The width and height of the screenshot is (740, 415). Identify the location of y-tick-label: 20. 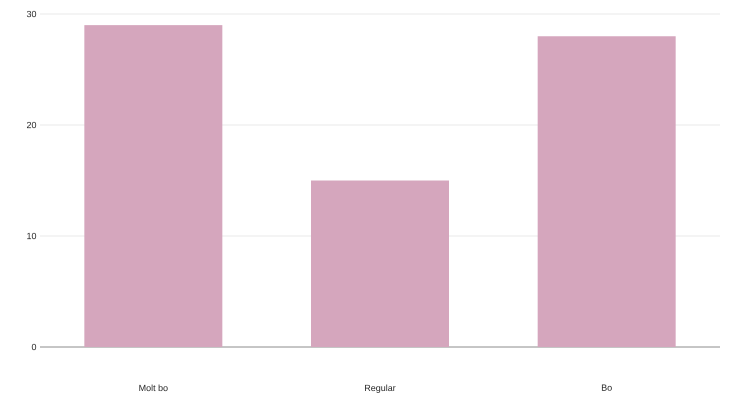
(31, 125).